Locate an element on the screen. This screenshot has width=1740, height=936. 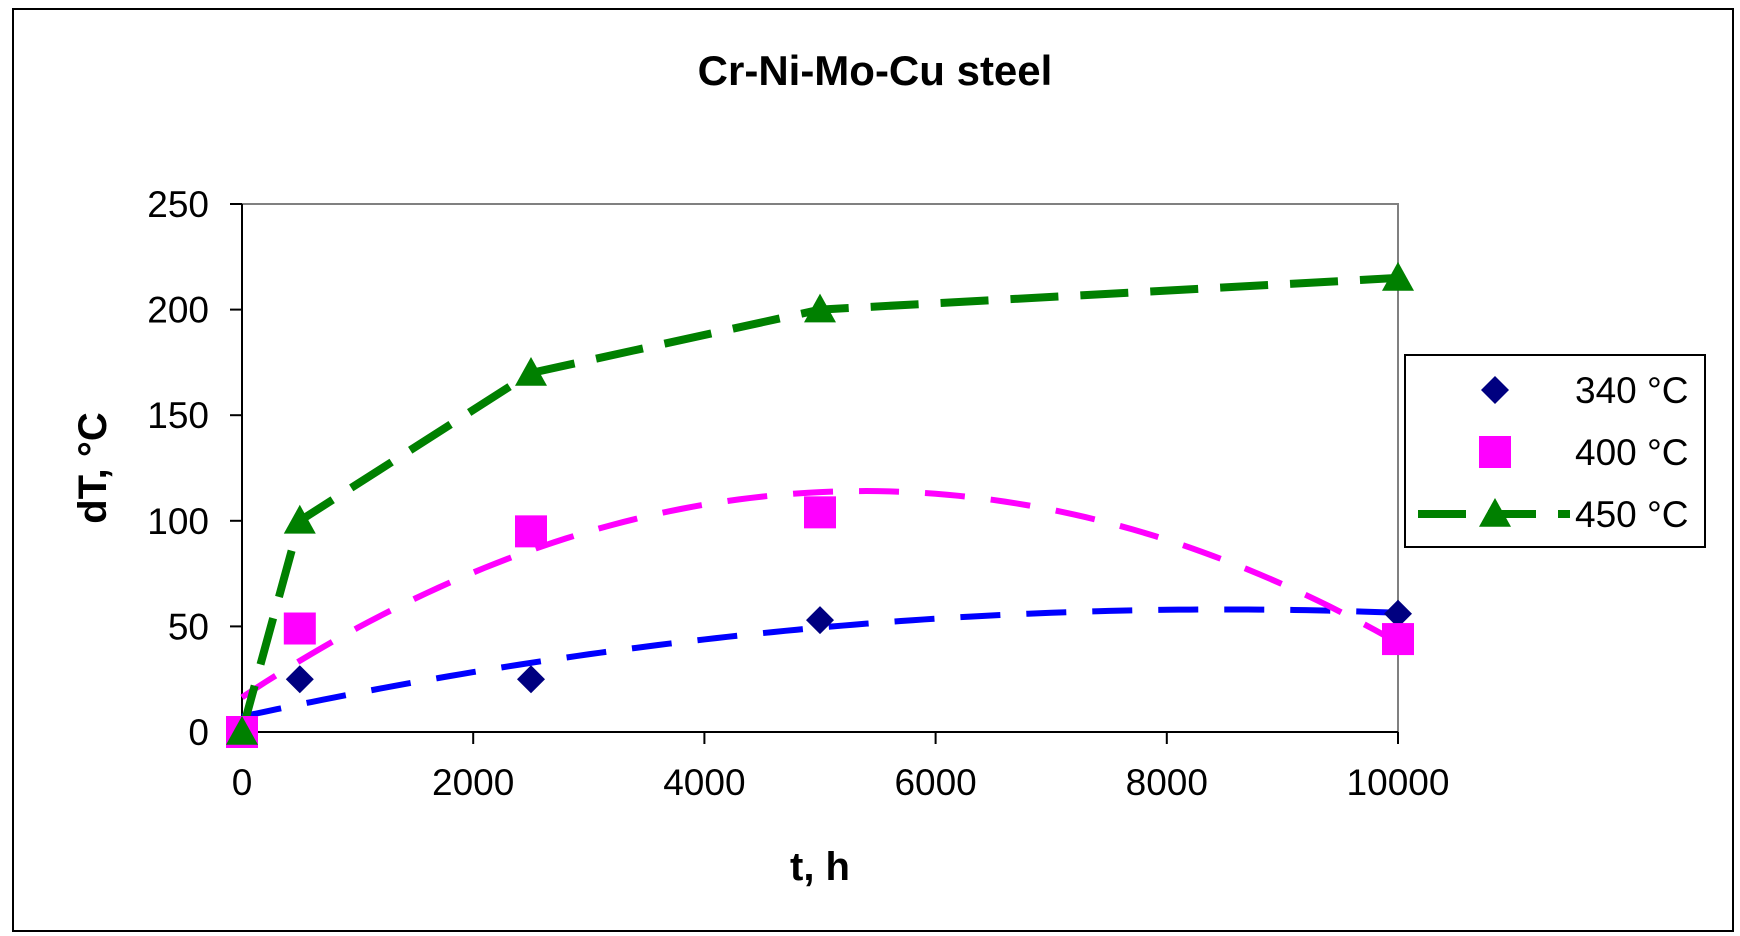
y-tick-label: 250 is located at coordinates (178, 204).